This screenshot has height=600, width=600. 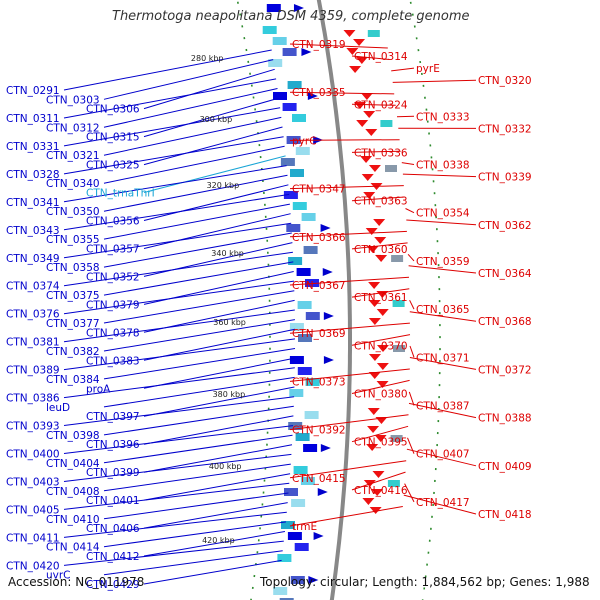 I want to click on left-gene-label: CTN_0399, so click(x=113, y=473).